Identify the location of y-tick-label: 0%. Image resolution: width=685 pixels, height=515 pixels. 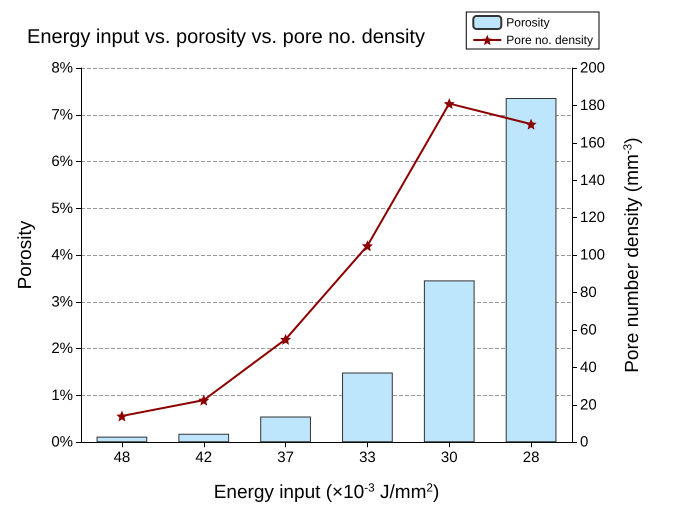
(62, 442).